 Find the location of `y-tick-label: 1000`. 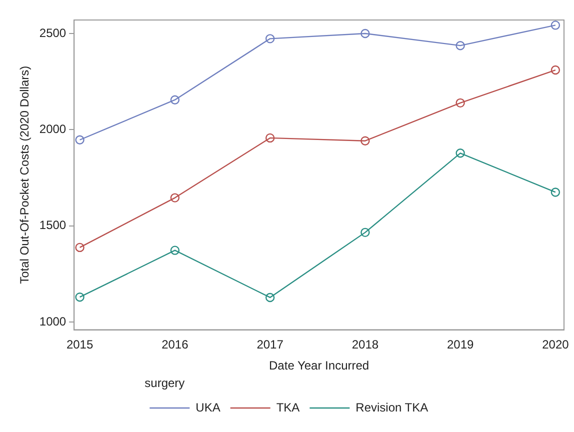

y-tick-label: 1000 is located at coordinates (52, 321).